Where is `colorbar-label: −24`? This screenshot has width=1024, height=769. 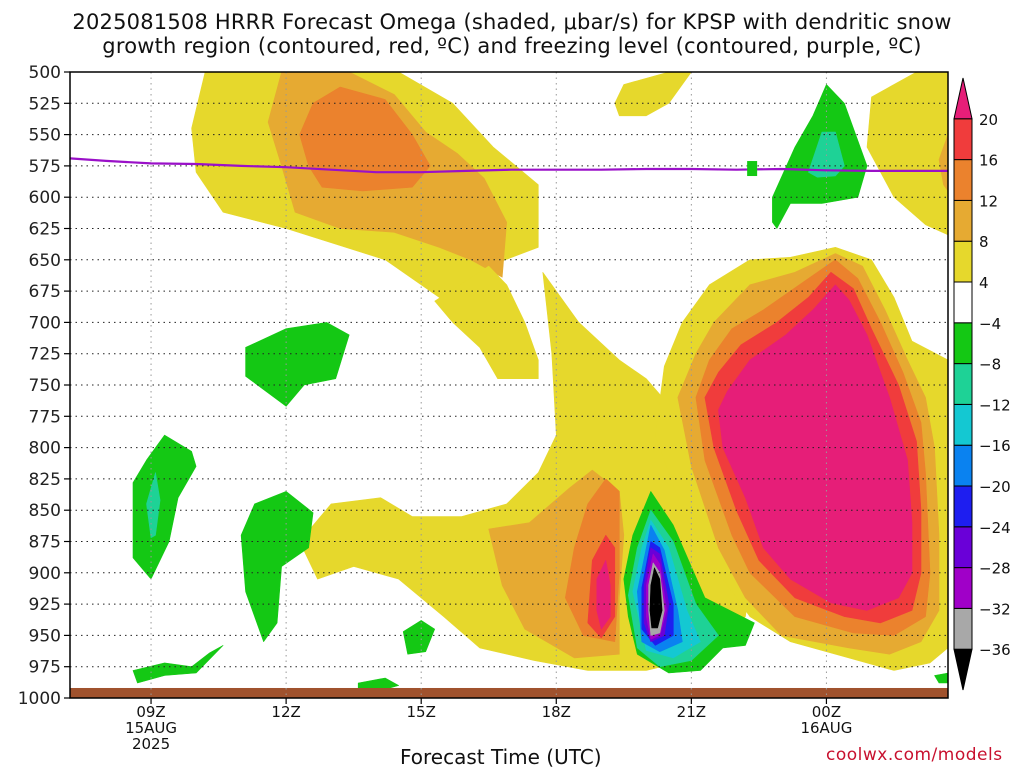 colorbar-label: −24 is located at coordinates (995, 528).